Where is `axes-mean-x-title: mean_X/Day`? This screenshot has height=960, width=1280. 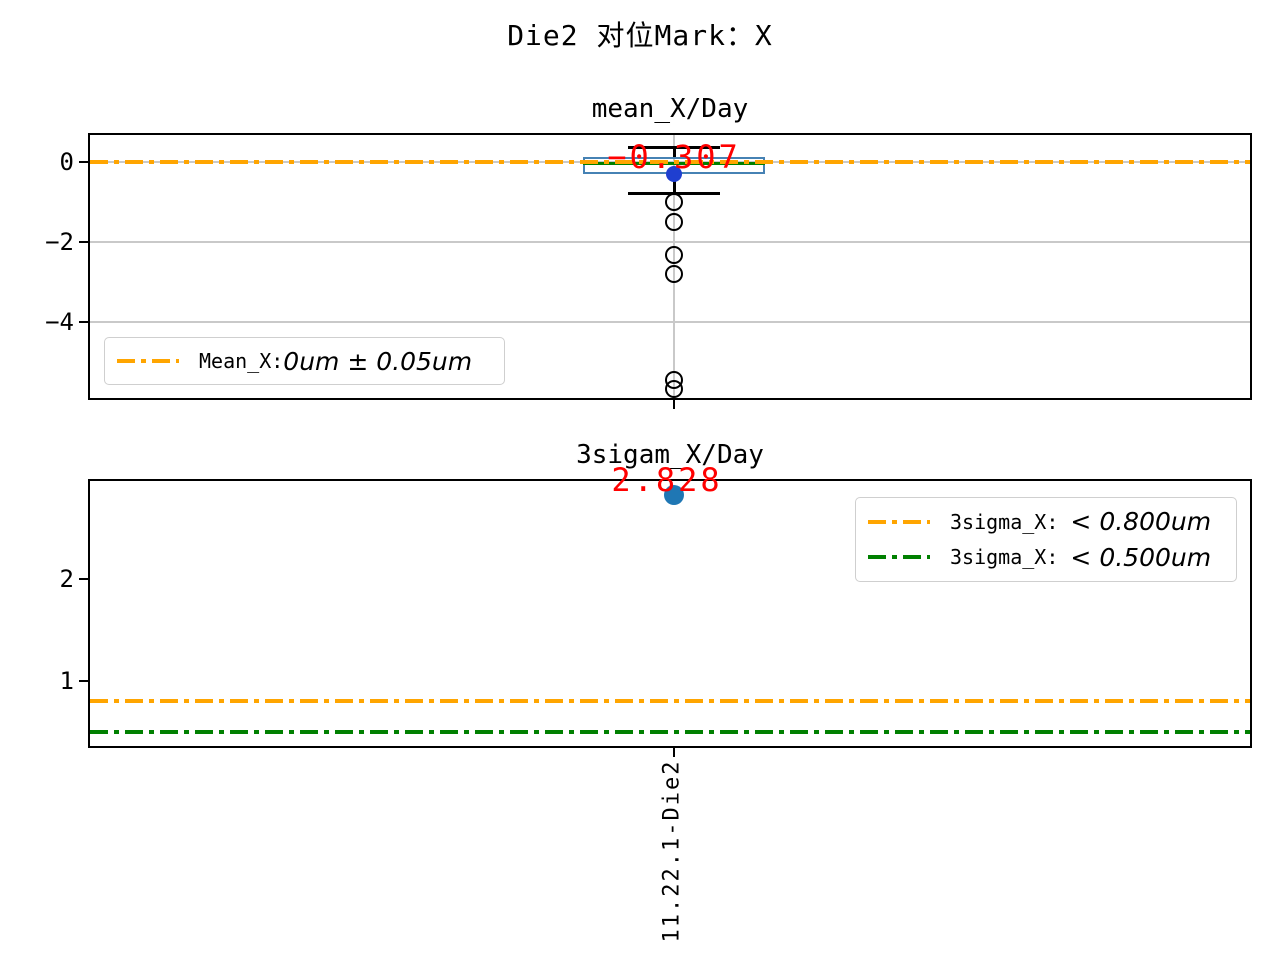 axes-mean-x-title: mean_X/Day is located at coordinates (670, 109).